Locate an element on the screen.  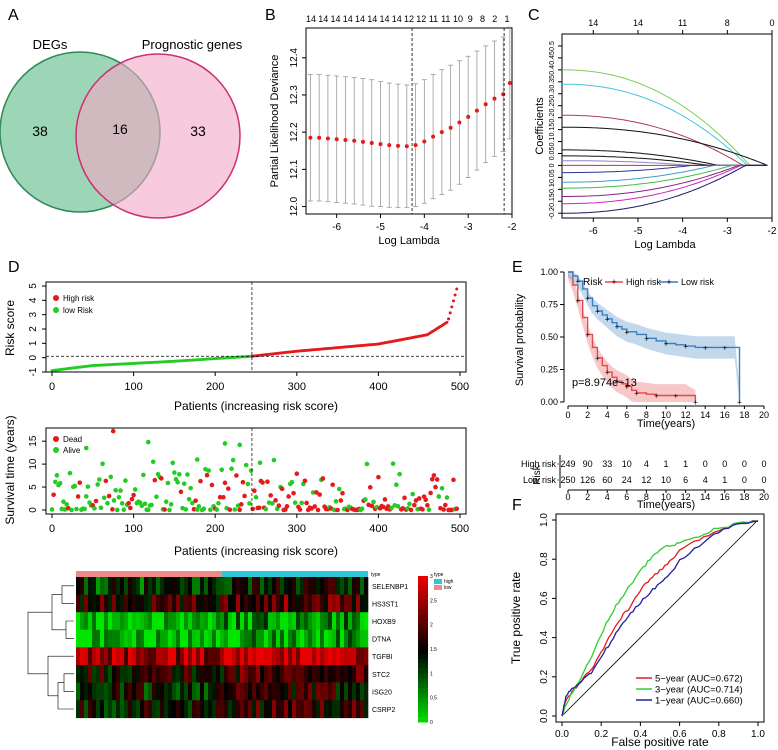
d-surv-box is located at coordinates (256, 471).